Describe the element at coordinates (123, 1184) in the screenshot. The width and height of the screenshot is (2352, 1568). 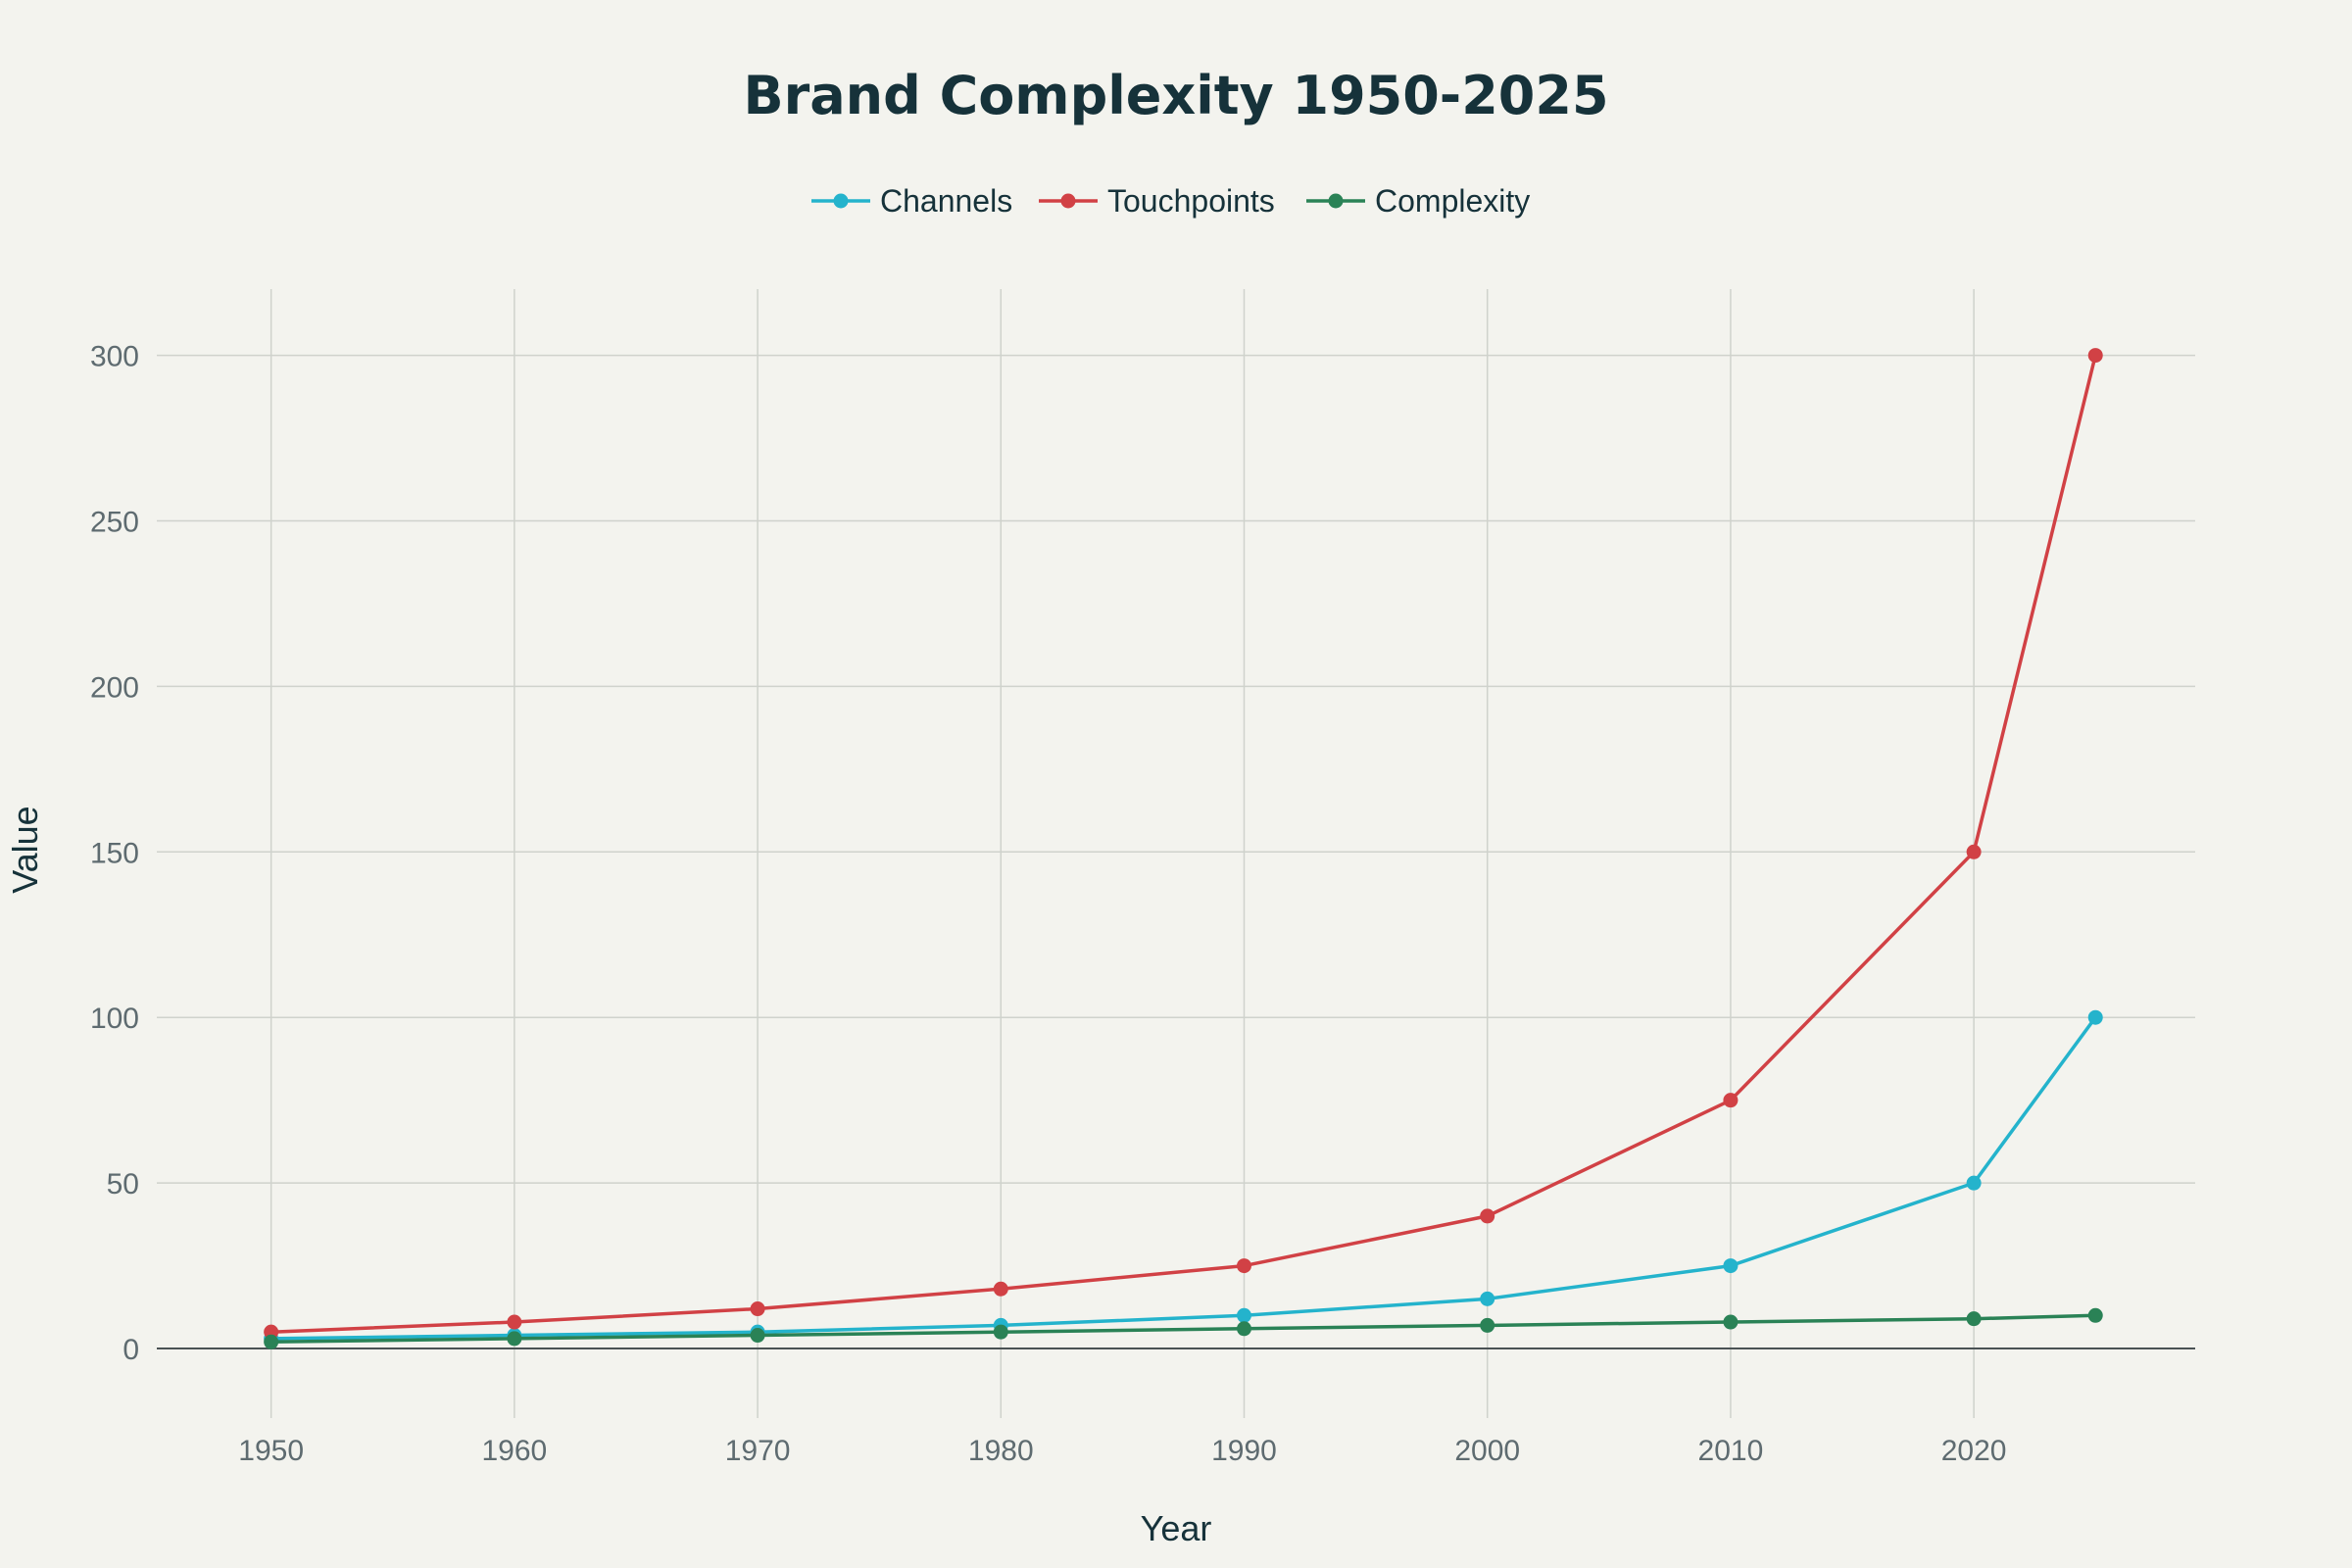
I see `y-tick-label: 50` at that location.